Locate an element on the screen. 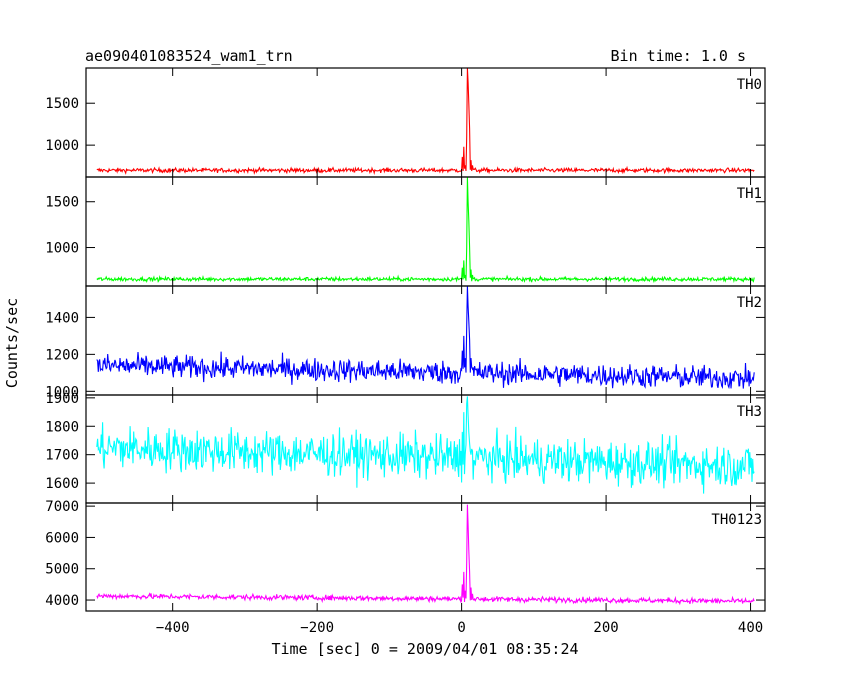 This screenshot has width=850, height=680. series-line-th0 is located at coordinates (425, 122).